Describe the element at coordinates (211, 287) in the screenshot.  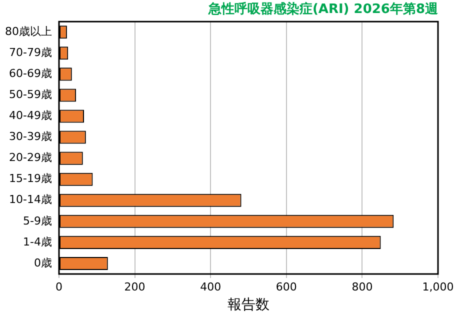
I see `x-tick-label: 400` at that location.